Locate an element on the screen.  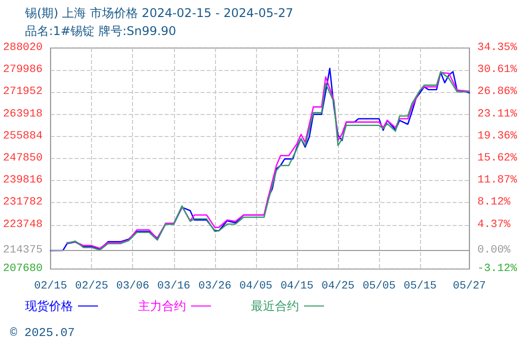
y-tick-label: 223748 is located at coordinates (22, 224).